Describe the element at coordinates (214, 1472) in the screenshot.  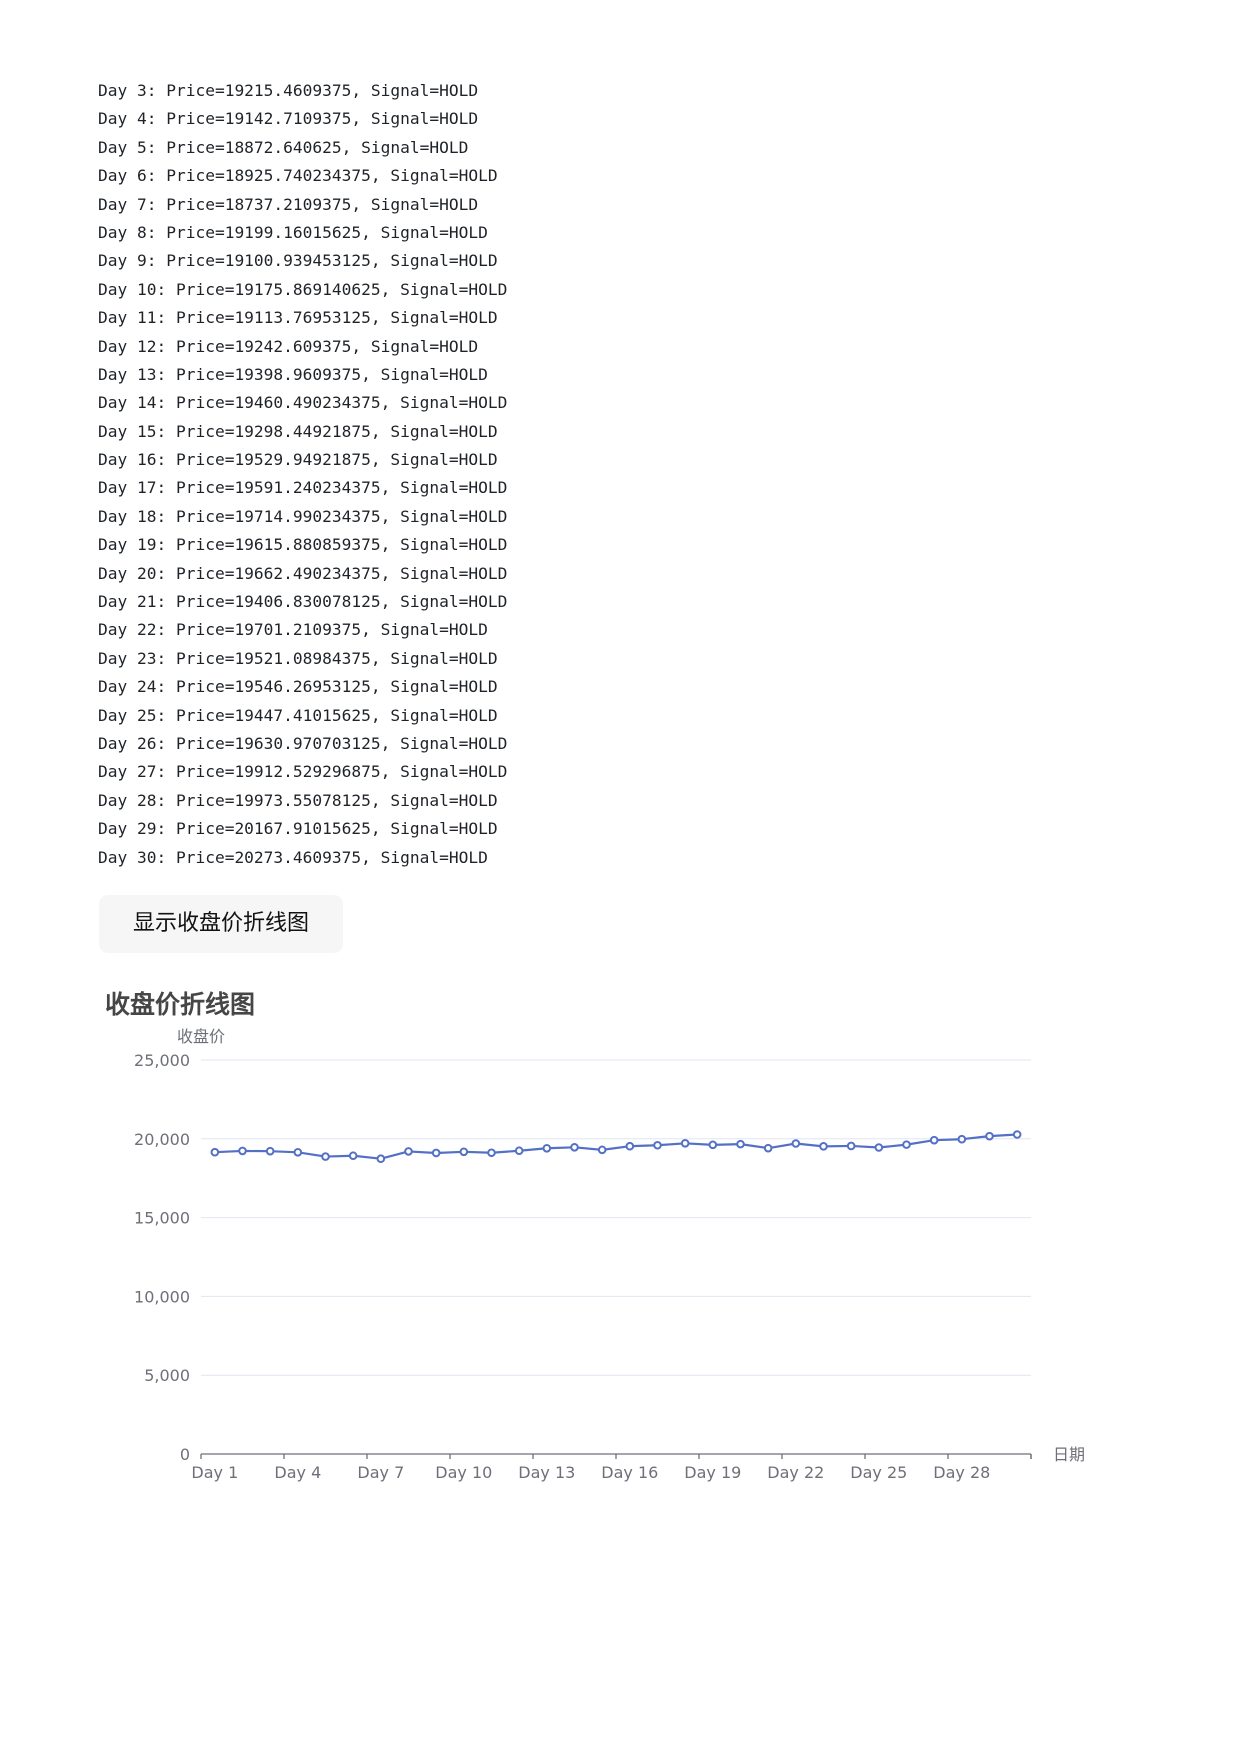
I see `x-tick-label: Day 1` at that location.